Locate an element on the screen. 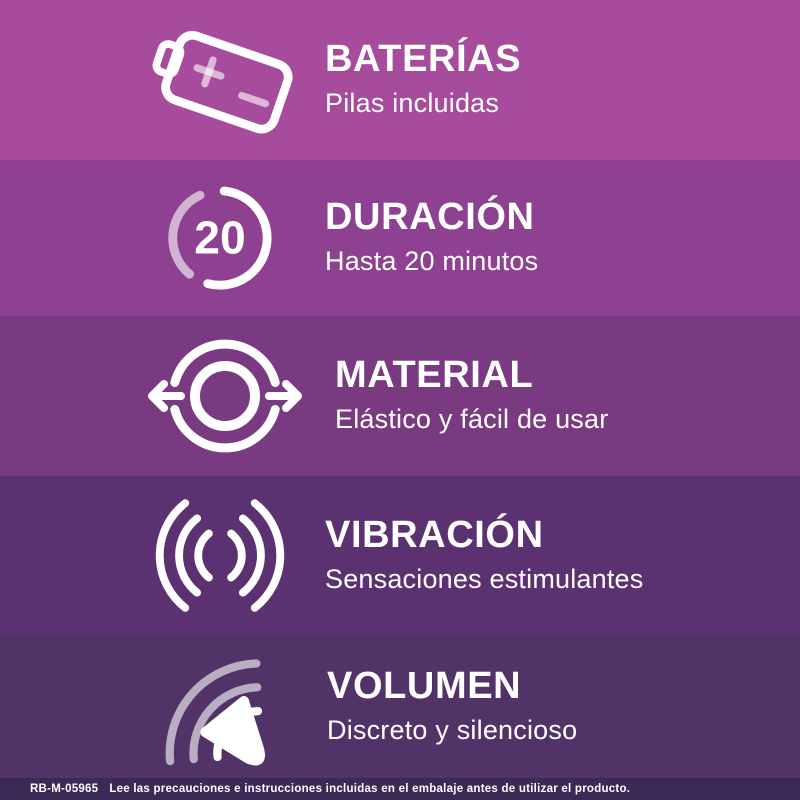 The image size is (800, 800). feature-text-volumen: VOLUMEN Discreto y silencioso is located at coordinates (452, 706).